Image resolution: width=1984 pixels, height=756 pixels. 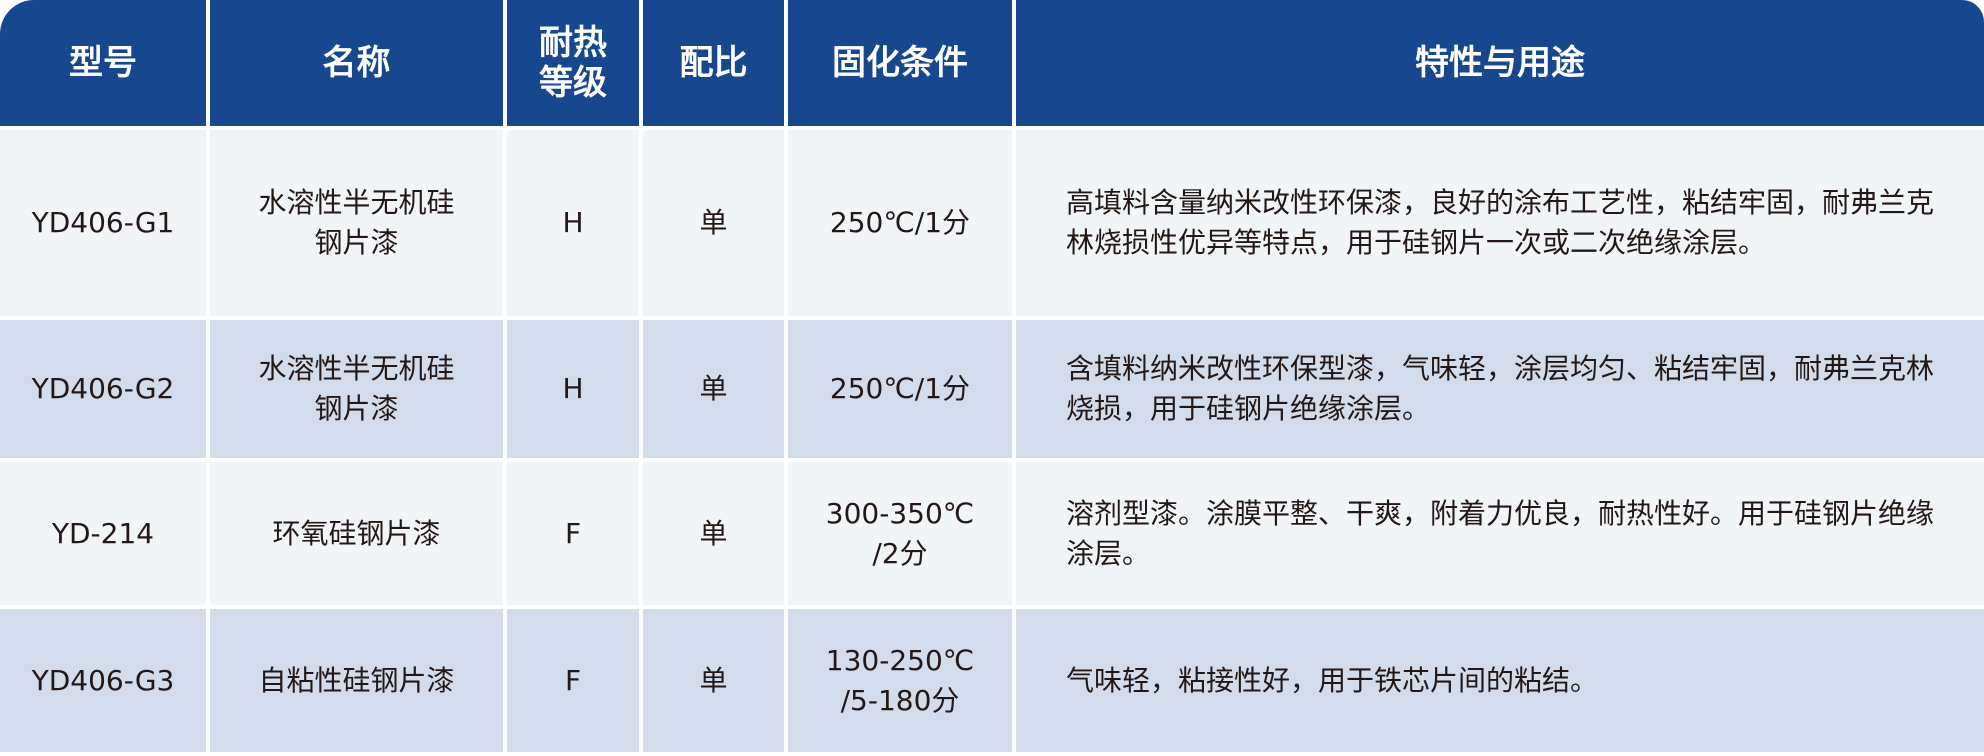 I want to click on cell-name: 自粘性硅钢片漆, so click(x=356, y=680).